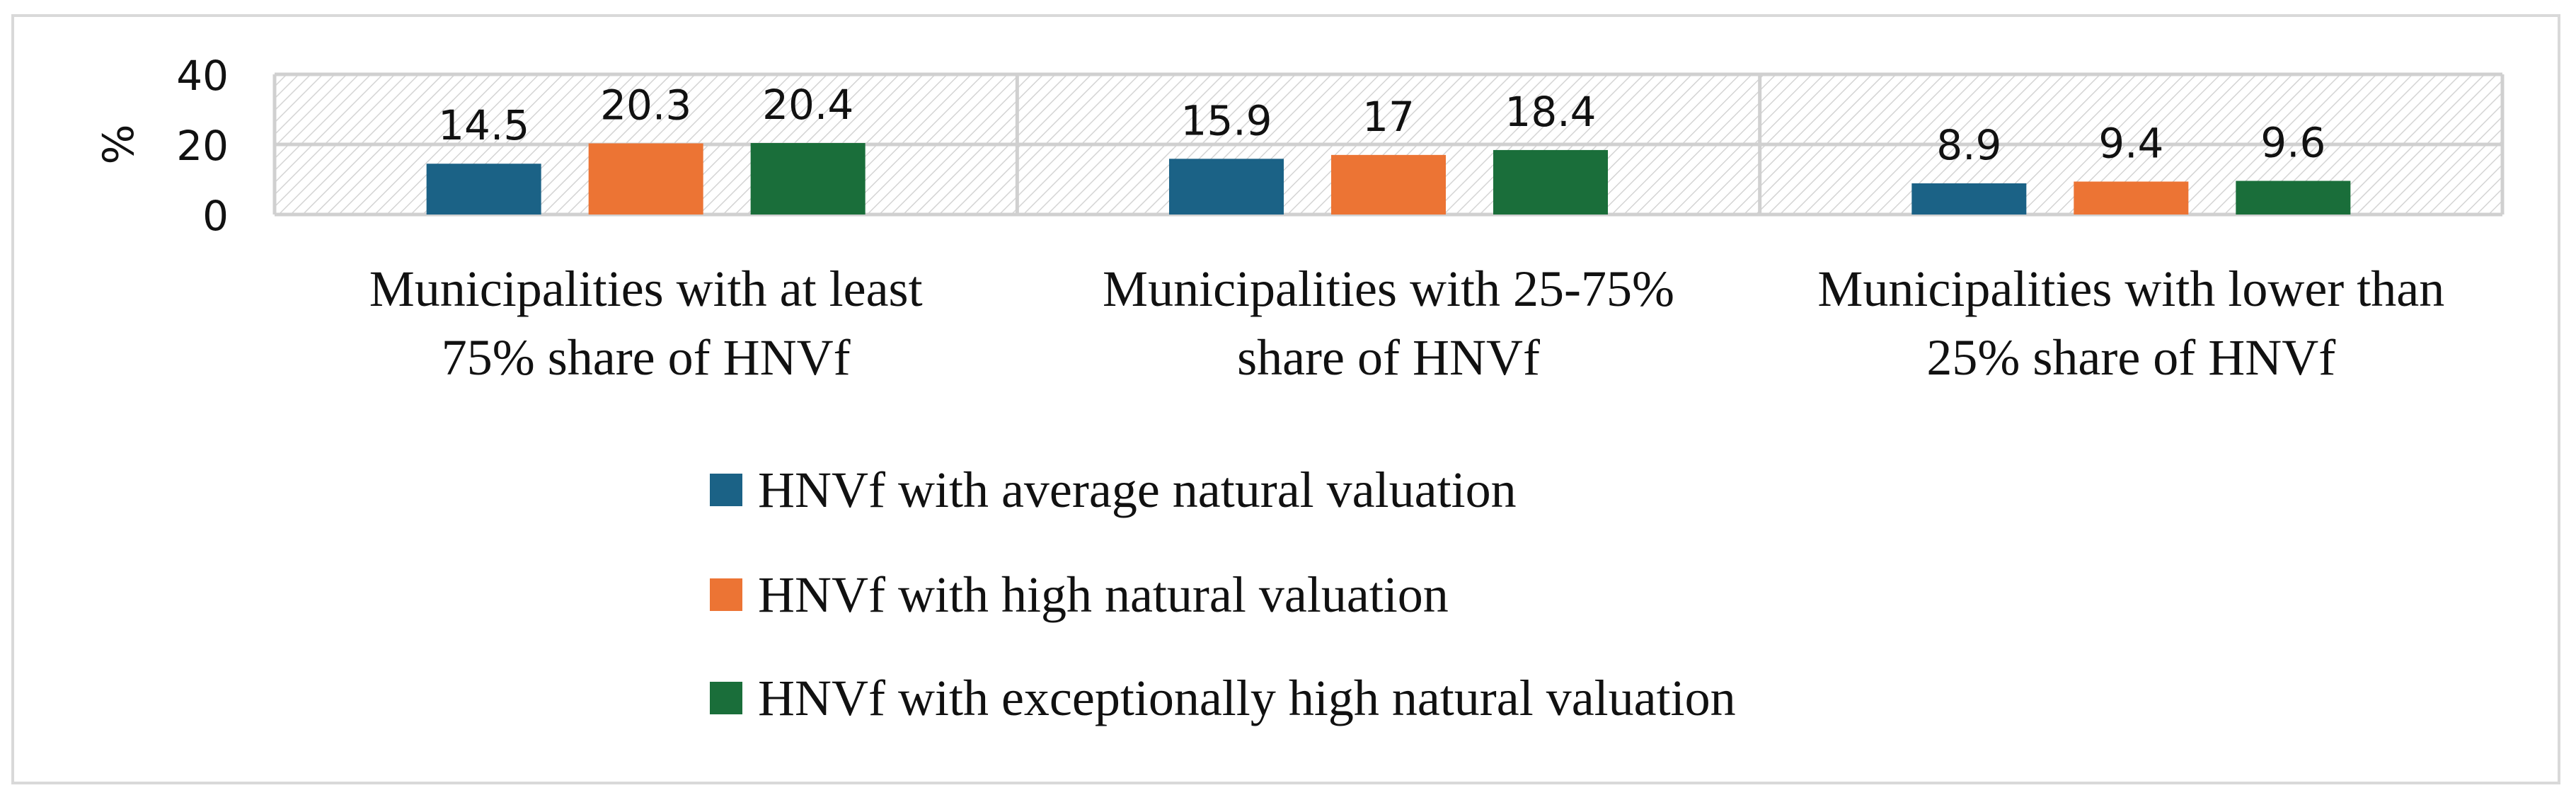 Image resolution: width=2576 pixels, height=800 pixels. I want to click on legend-item: HNVf with average natural valuation, so click(1113, 490).